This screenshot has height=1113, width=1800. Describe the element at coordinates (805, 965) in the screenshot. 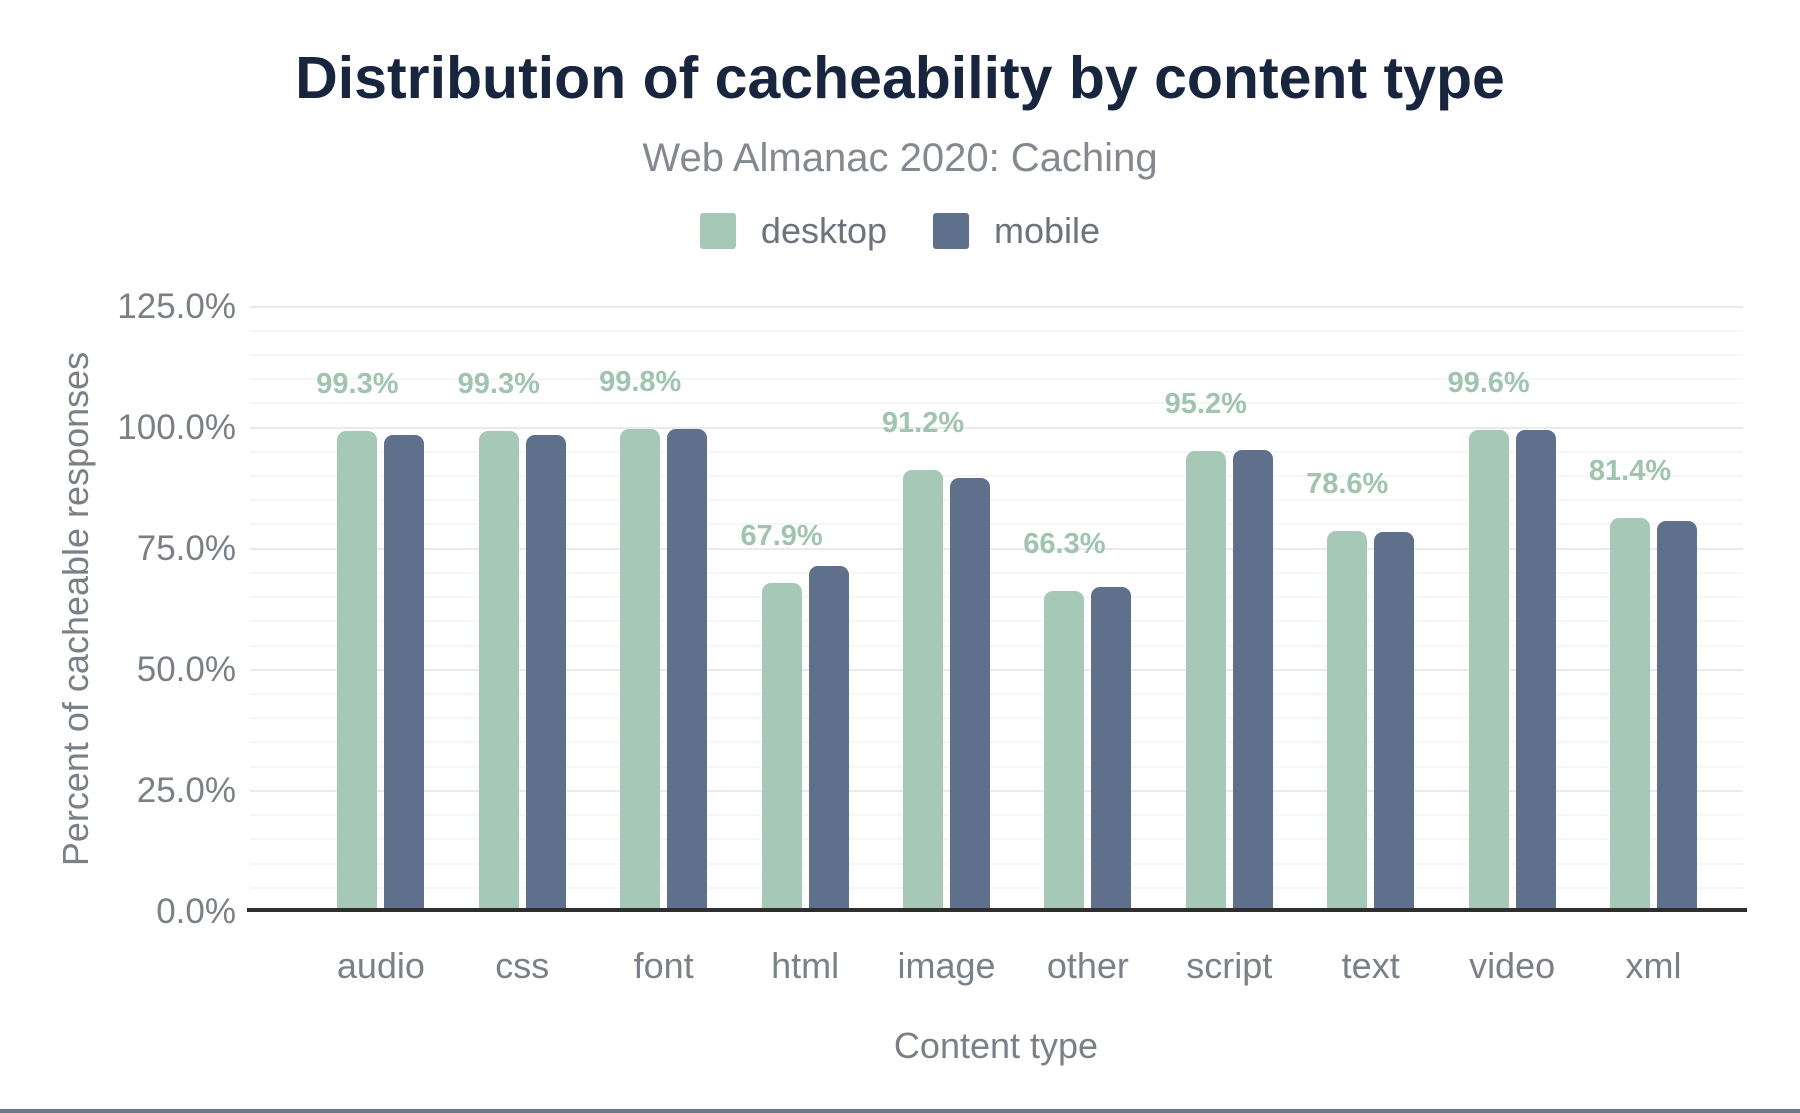

I see `x-category-label-html: html` at that location.